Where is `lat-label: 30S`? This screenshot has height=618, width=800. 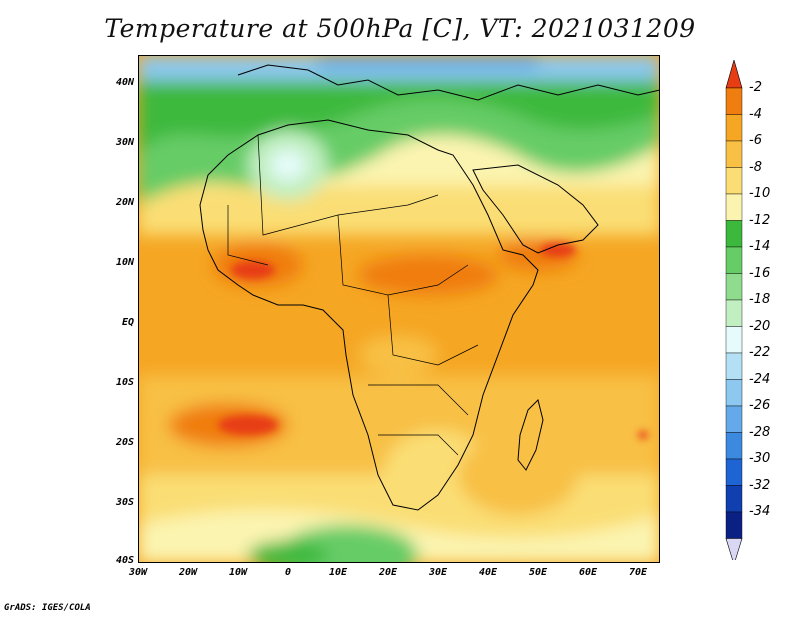 lat-label: 30S is located at coordinates (124, 502).